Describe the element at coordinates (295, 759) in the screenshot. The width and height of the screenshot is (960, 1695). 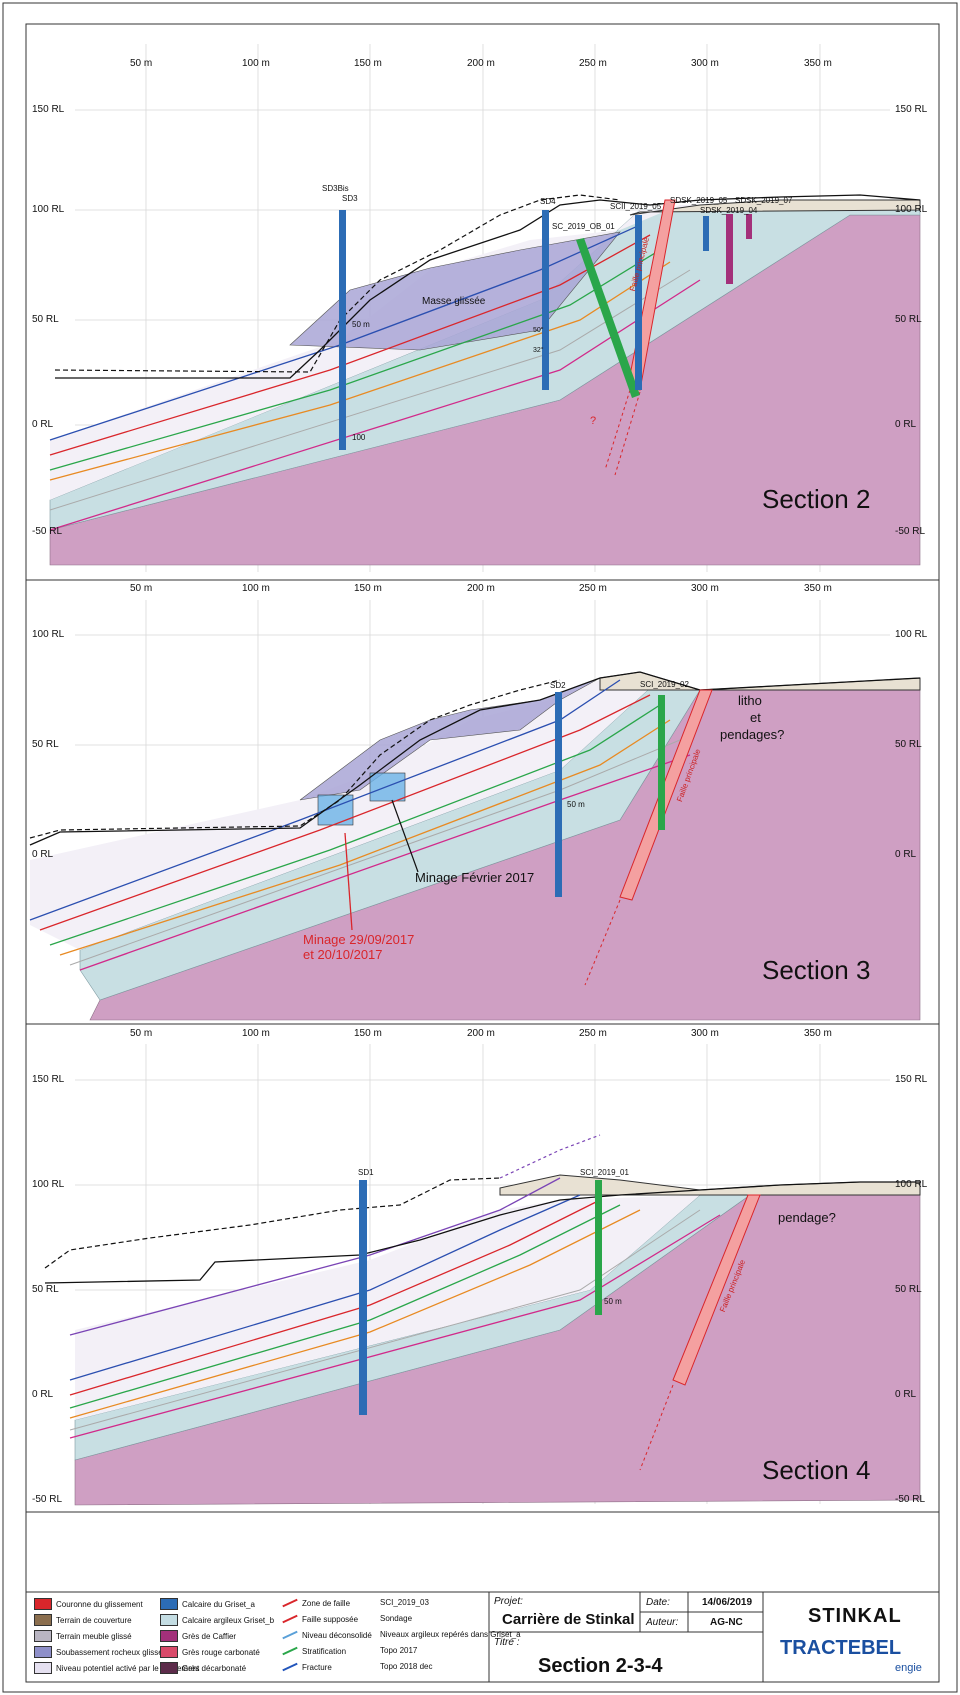
I see `section-3-topo-2017` at that location.